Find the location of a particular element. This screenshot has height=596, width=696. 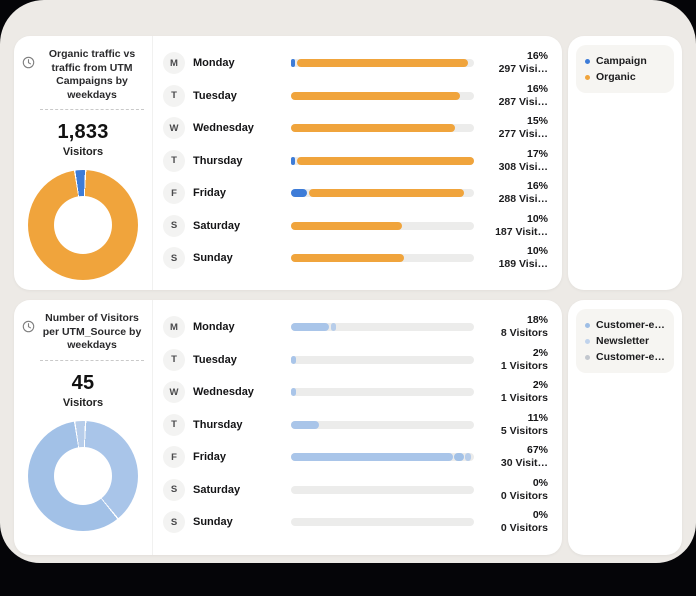

legend-item: Campaign is located at coordinates (625, 61).